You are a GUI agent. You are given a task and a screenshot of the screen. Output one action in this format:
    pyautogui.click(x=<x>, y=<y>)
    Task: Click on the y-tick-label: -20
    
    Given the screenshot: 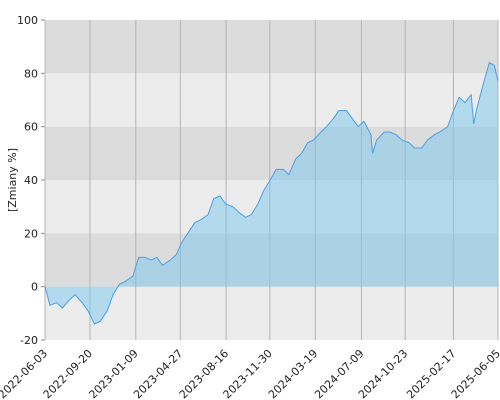 What is the action you would take?
    pyautogui.click(x=29, y=340)
    